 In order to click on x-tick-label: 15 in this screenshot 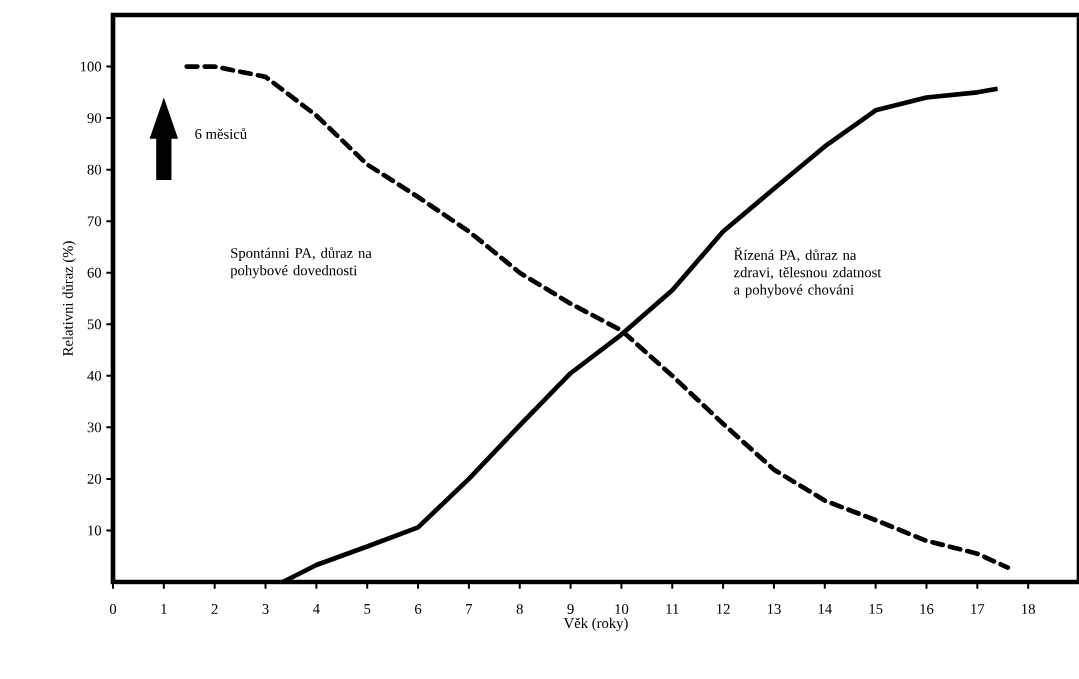, I will do `click(876, 609)`.